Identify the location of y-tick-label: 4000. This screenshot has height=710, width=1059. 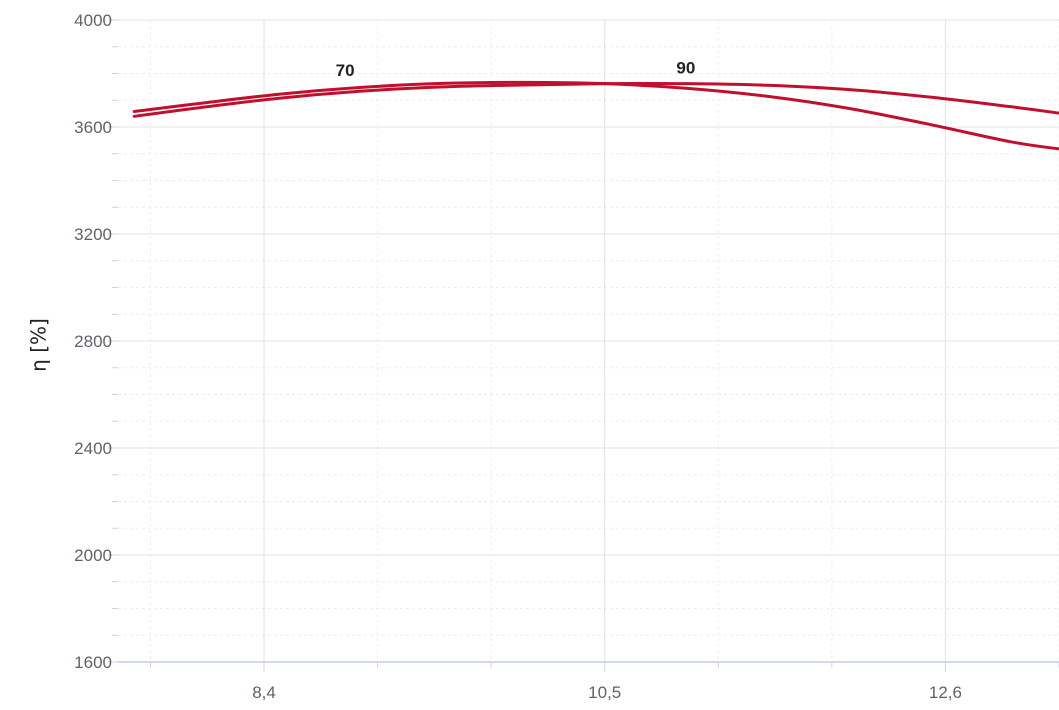
(93, 20).